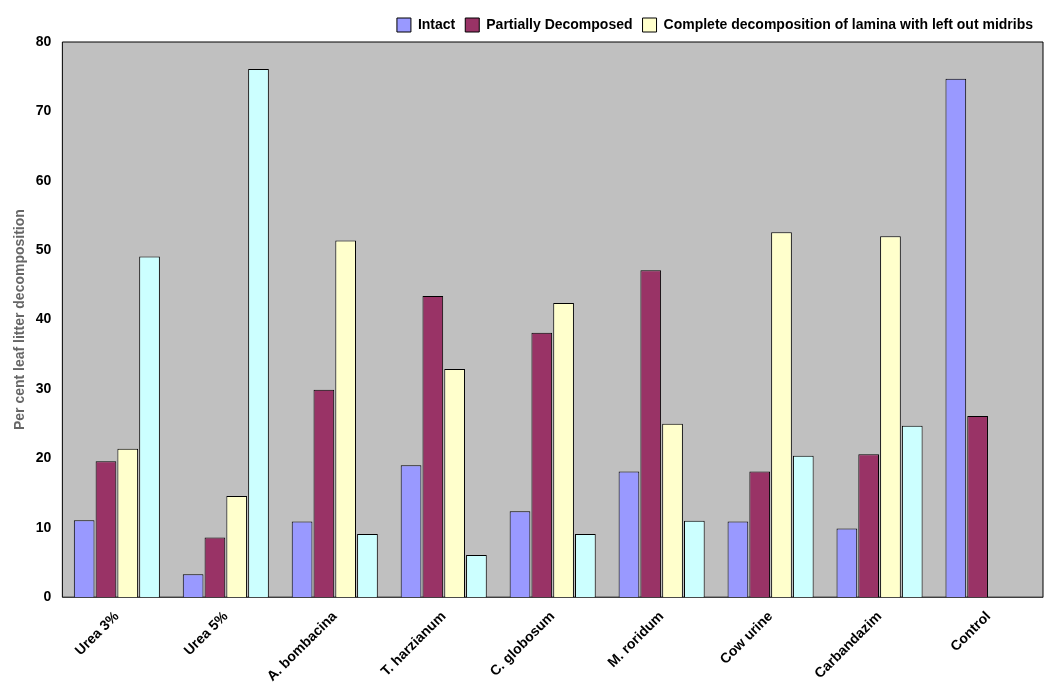 The width and height of the screenshot is (1061, 698). Describe the element at coordinates (43, 249) in the screenshot. I see `y-tick-label: 50` at that location.